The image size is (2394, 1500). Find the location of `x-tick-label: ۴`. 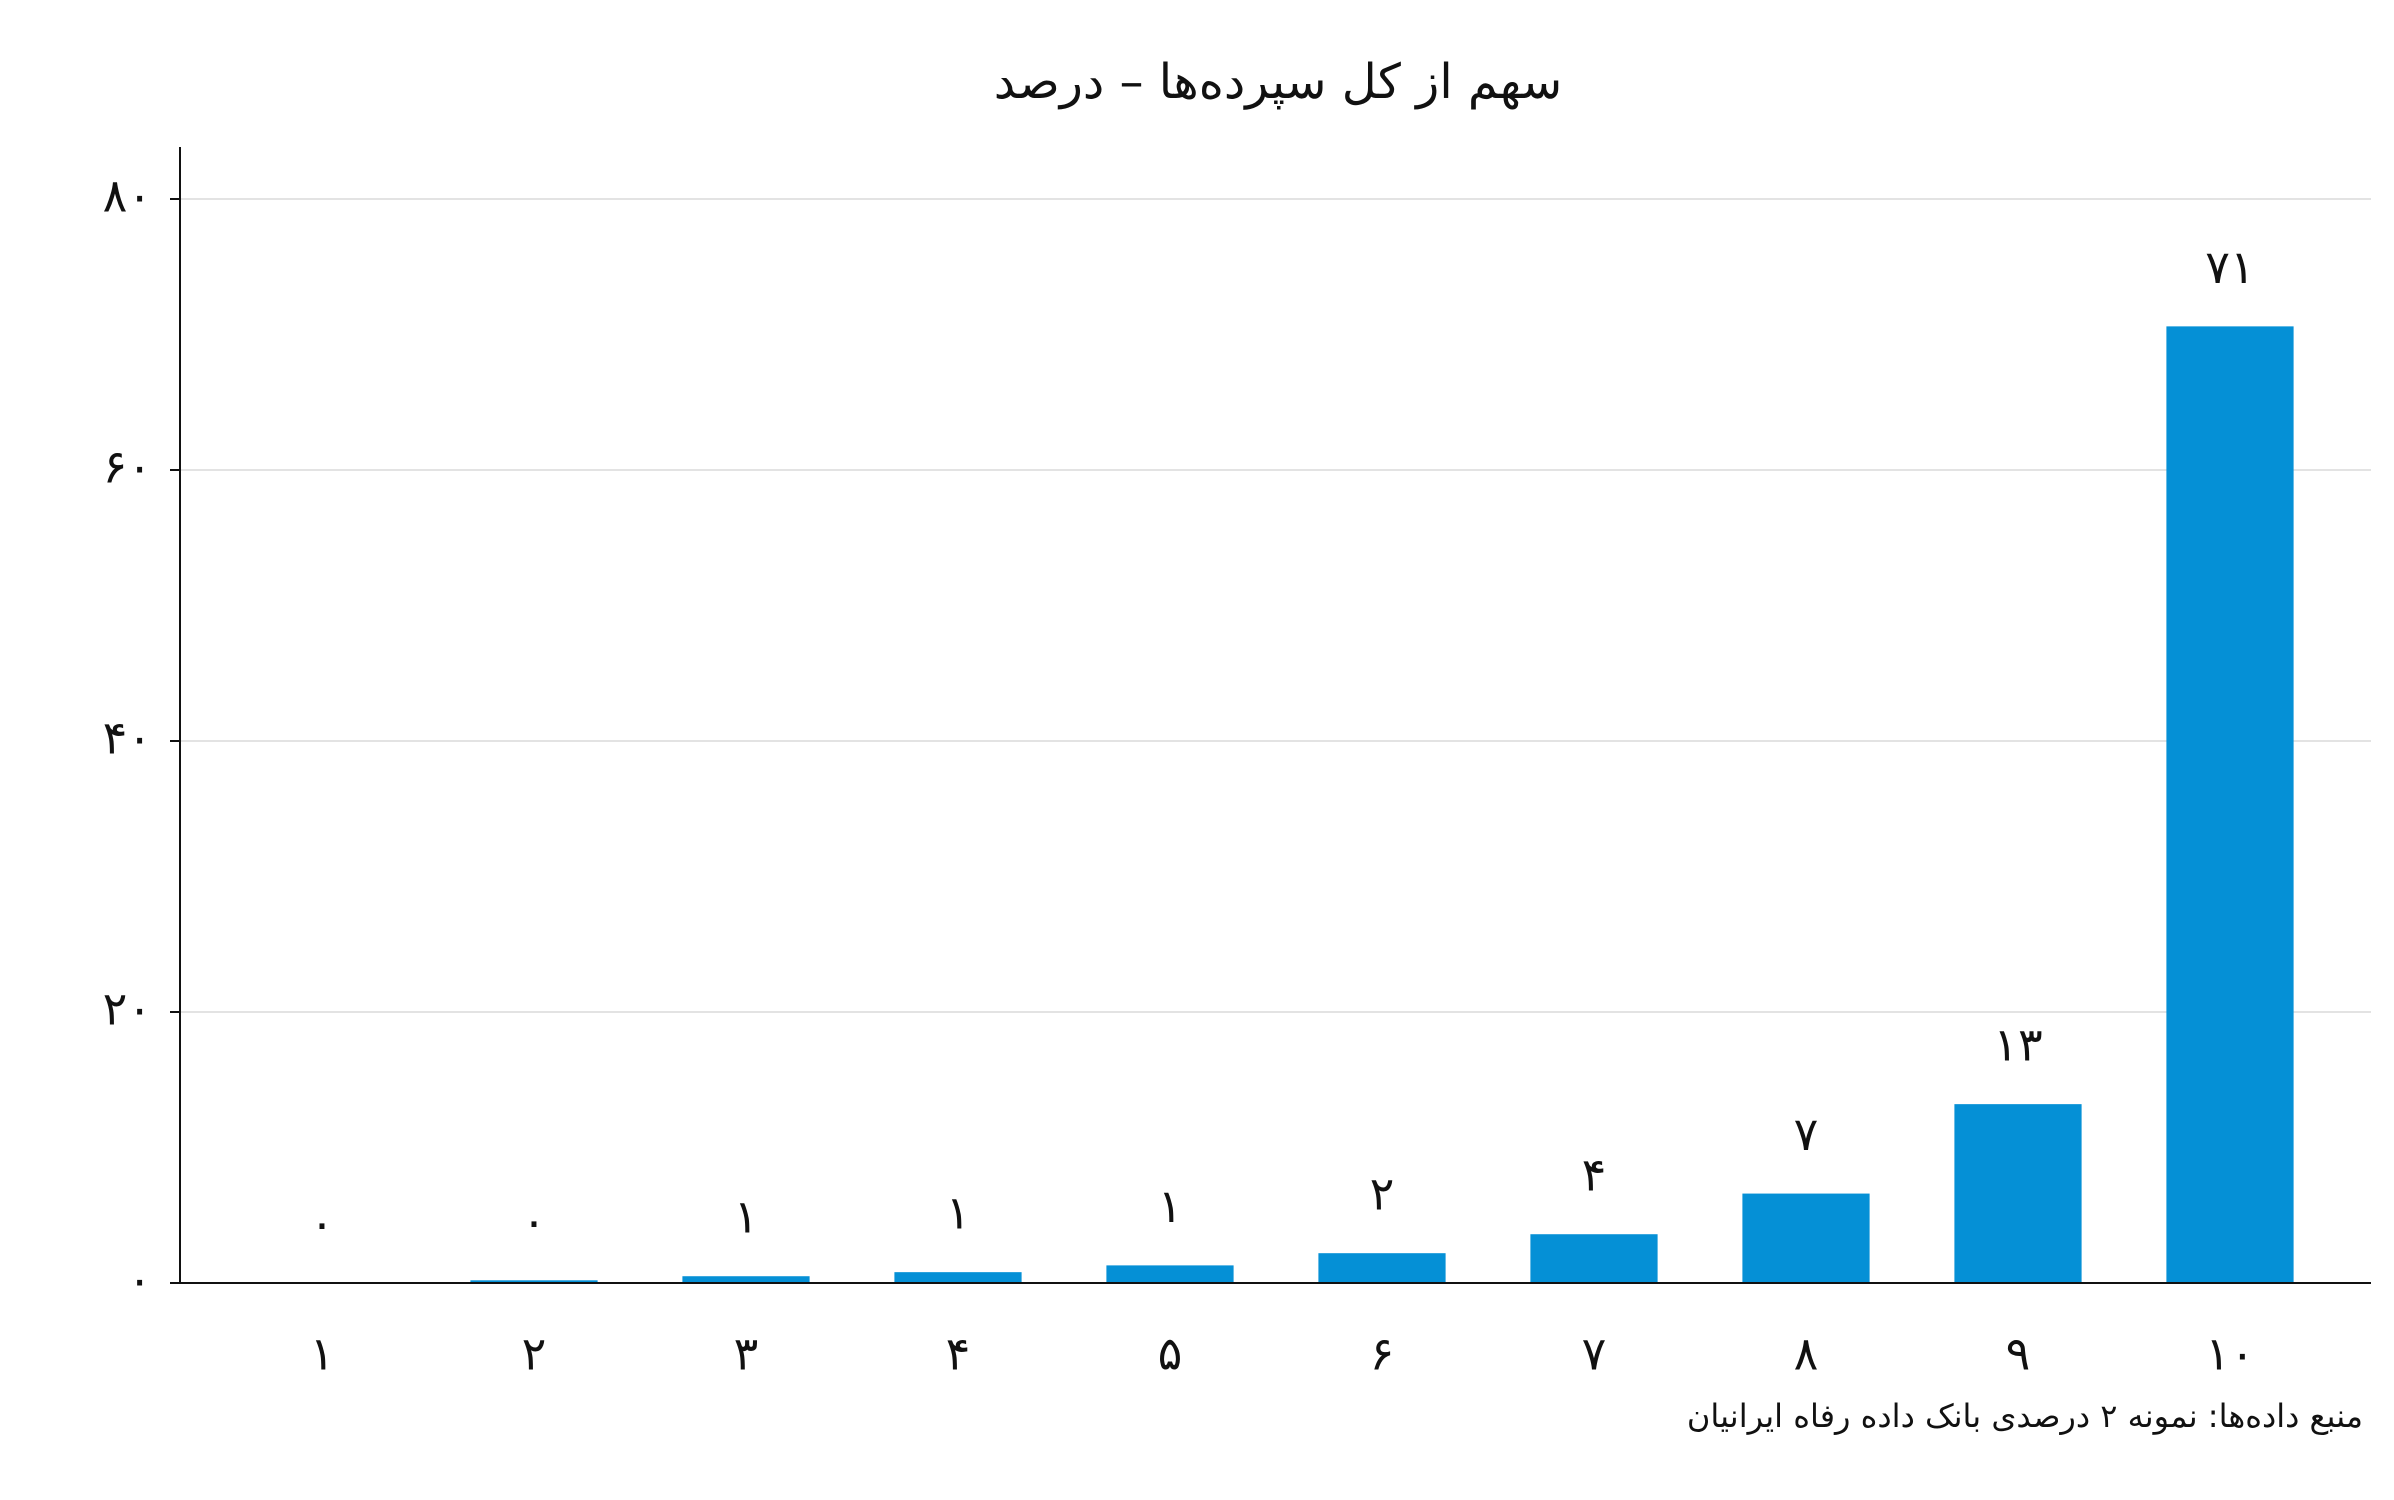

x-tick-label: ۴ is located at coordinates (958, 1354).